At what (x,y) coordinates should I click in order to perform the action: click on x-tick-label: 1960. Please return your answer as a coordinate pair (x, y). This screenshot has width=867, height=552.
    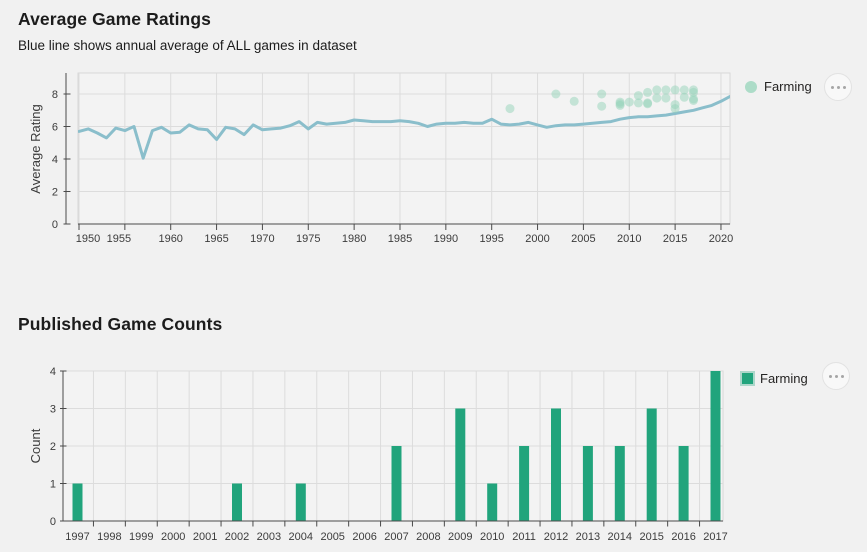
    Looking at the image, I should click on (170, 239).